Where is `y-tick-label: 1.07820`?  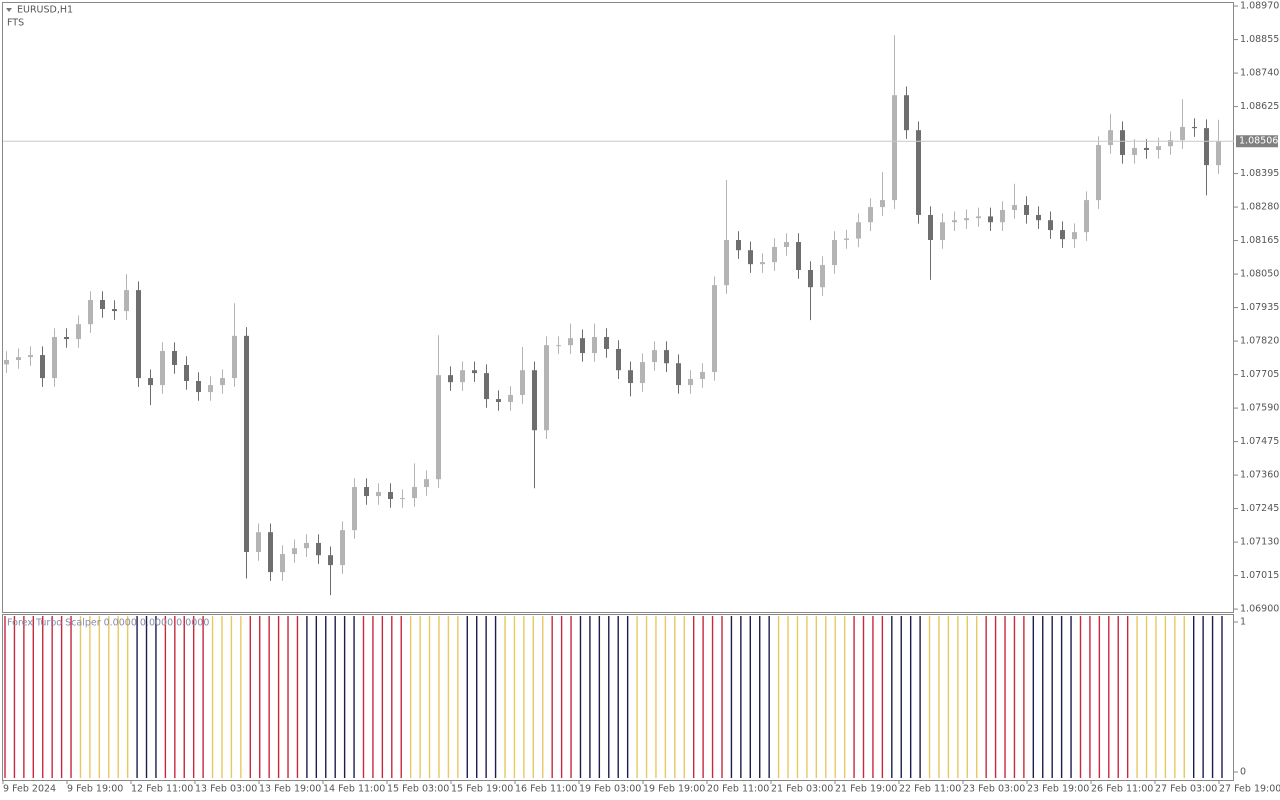 y-tick-label: 1.07820 is located at coordinates (1259, 341).